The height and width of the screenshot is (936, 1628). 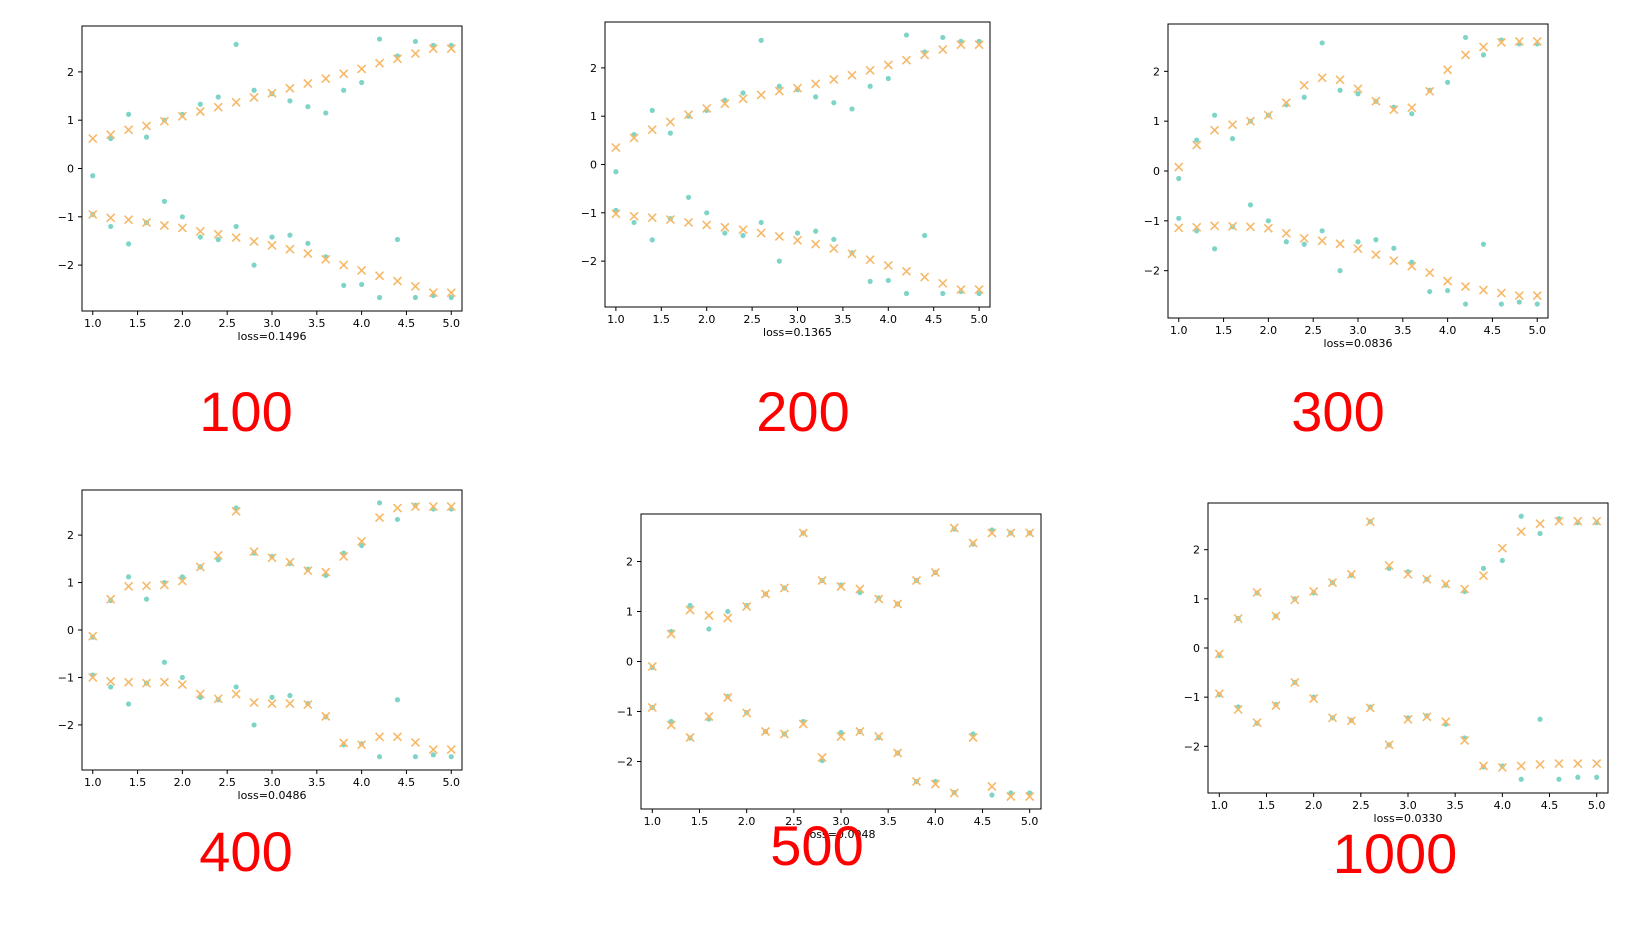 I want to click on x-tick-label: 3.5, so click(x=1455, y=805).